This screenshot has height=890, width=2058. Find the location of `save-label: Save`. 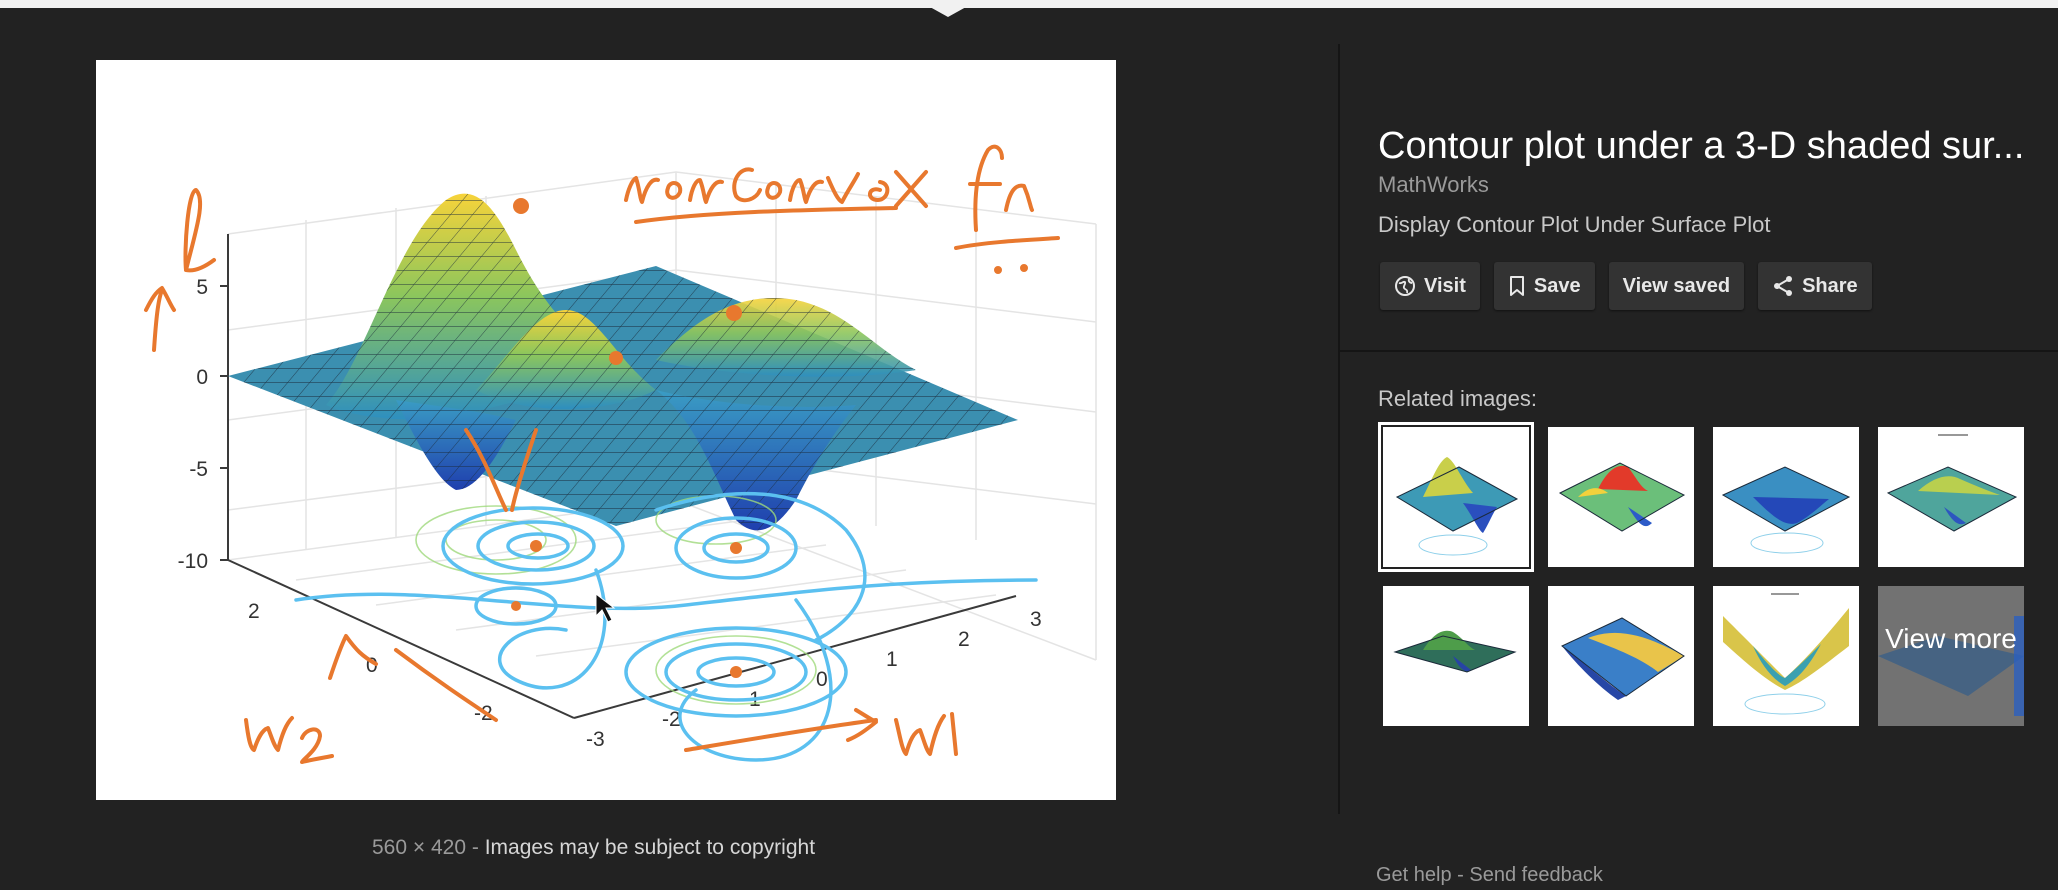

save-label: Save is located at coordinates (1557, 285).